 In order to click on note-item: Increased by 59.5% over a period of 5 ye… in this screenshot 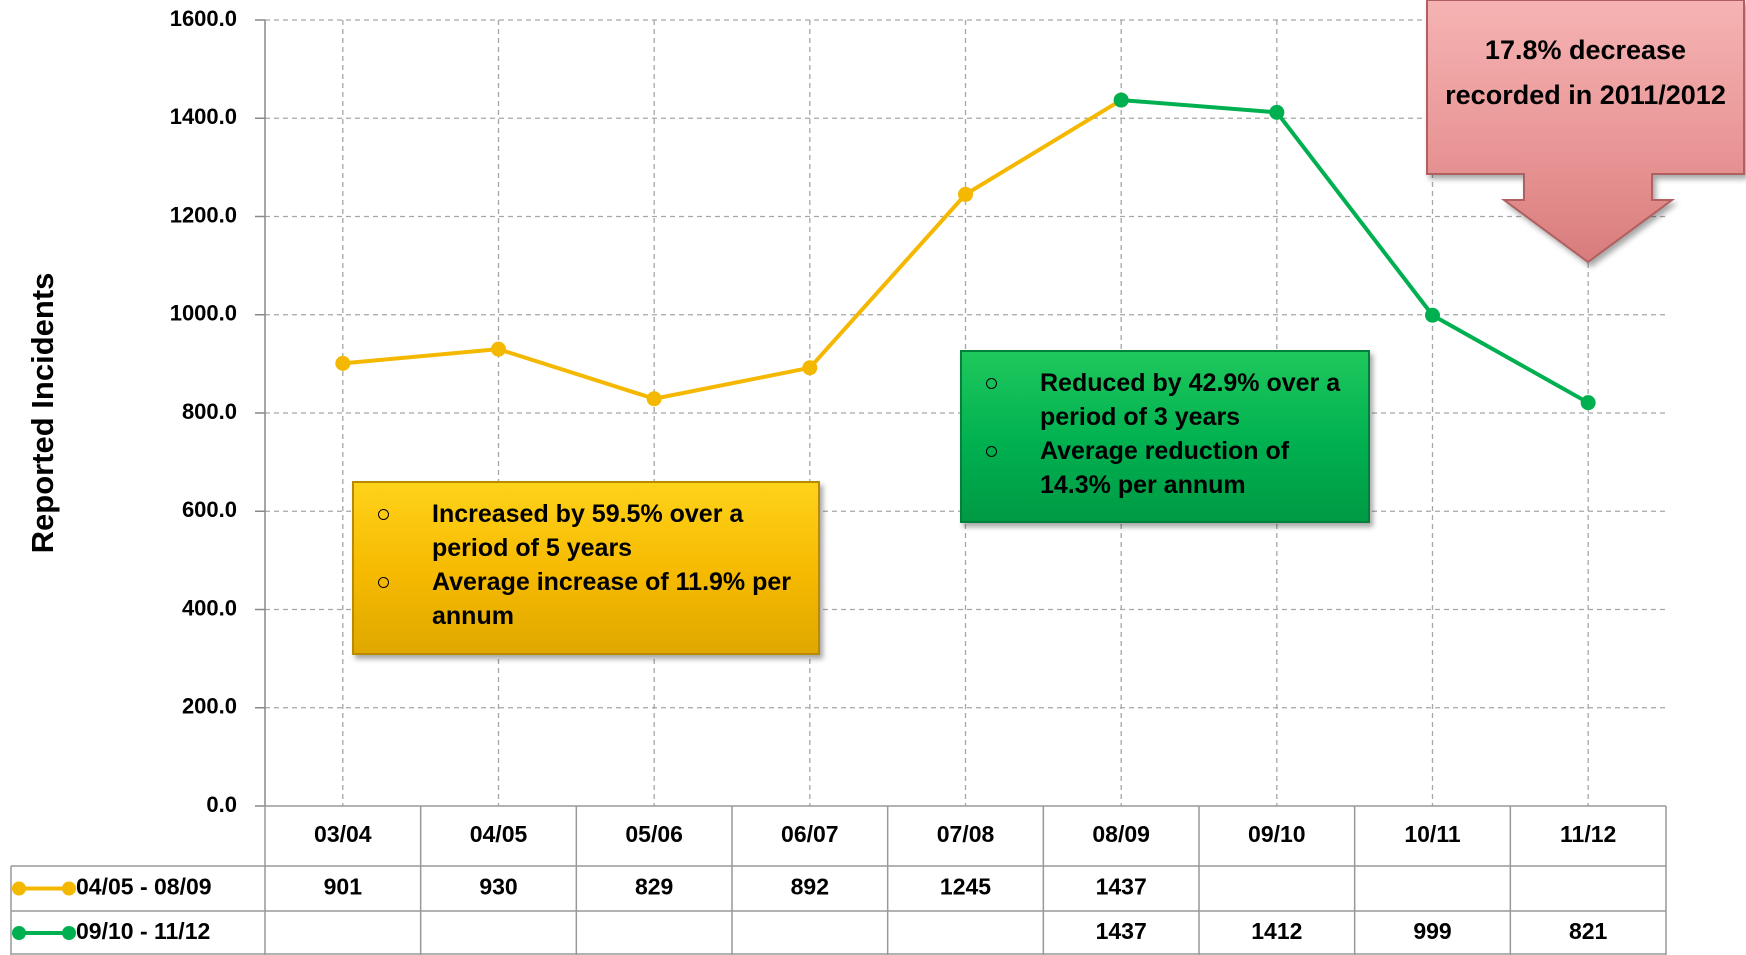, I will do `click(578, 531)`.